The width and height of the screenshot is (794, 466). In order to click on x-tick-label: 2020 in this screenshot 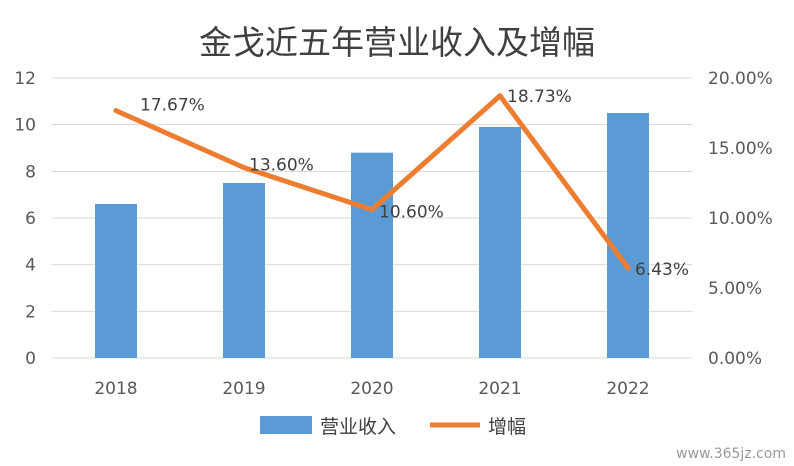, I will do `click(371, 389)`.